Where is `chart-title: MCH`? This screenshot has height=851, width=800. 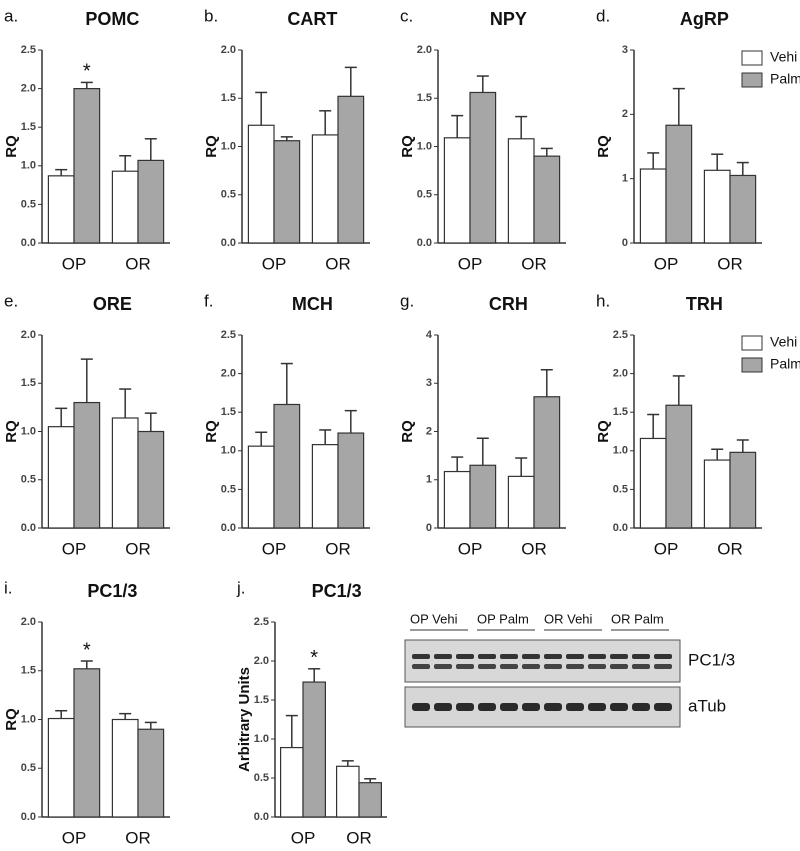
chart-title: MCH is located at coordinates (312, 304).